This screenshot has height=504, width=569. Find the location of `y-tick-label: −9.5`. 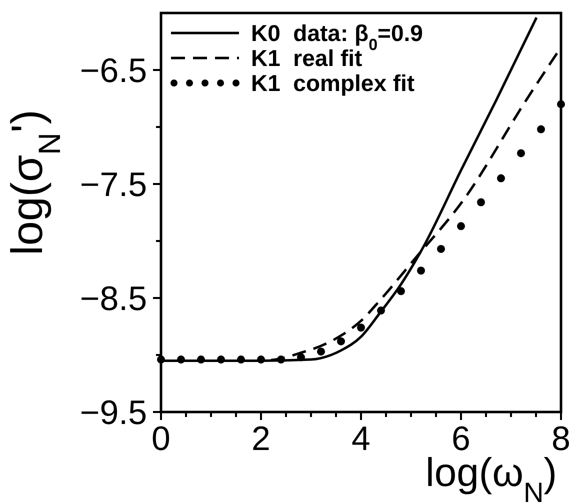

y-tick-label: −9.5 is located at coordinates (113, 413).